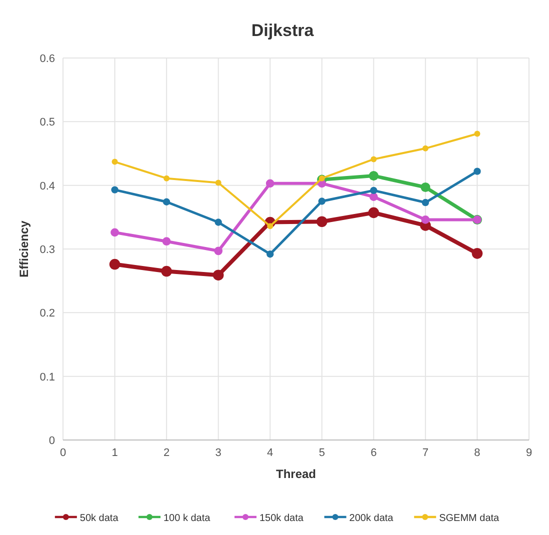 This screenshot has width=549, height=535. I want to click on y-tick-label: 0.4, so click(47, 186).